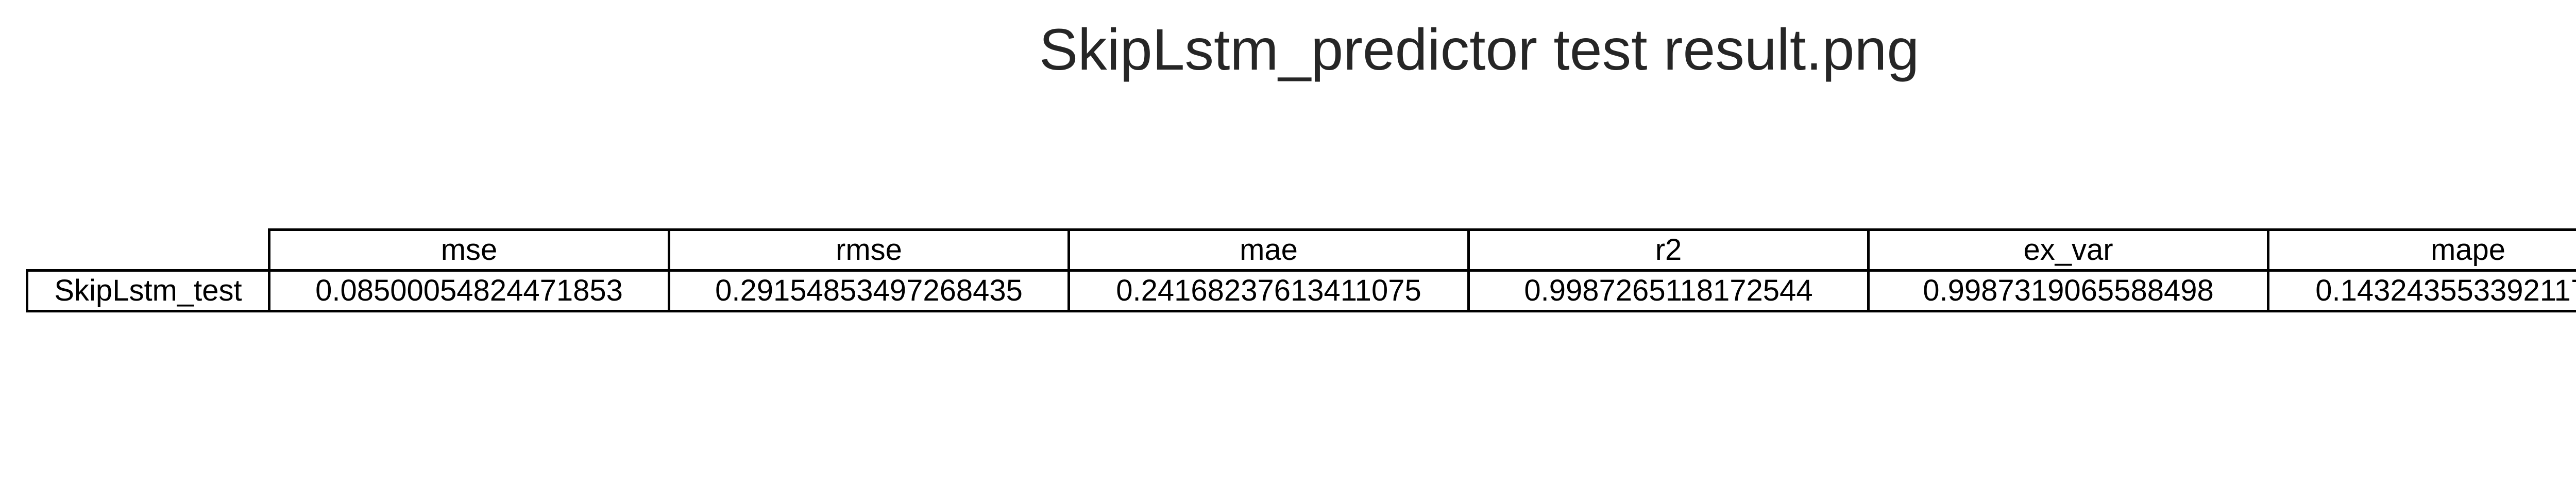 The image size is (2576, 497). What do you see at coordinates (869, 290) in the screenshot?
I see `cell-rmse: 0.29154853497268435` at bounding box center [869, 290].